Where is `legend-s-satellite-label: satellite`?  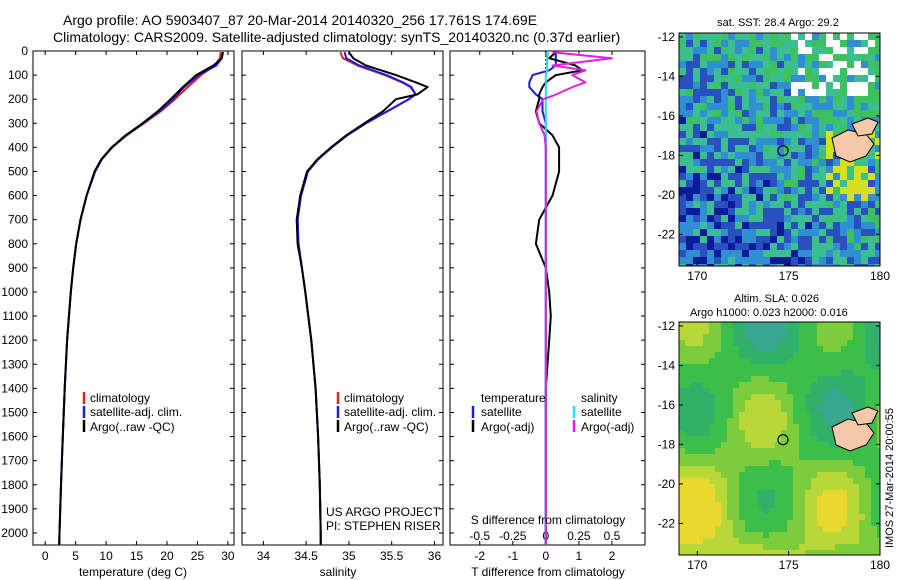 legend-s-satellite-label: satellite is located at coordinates (601, 412).